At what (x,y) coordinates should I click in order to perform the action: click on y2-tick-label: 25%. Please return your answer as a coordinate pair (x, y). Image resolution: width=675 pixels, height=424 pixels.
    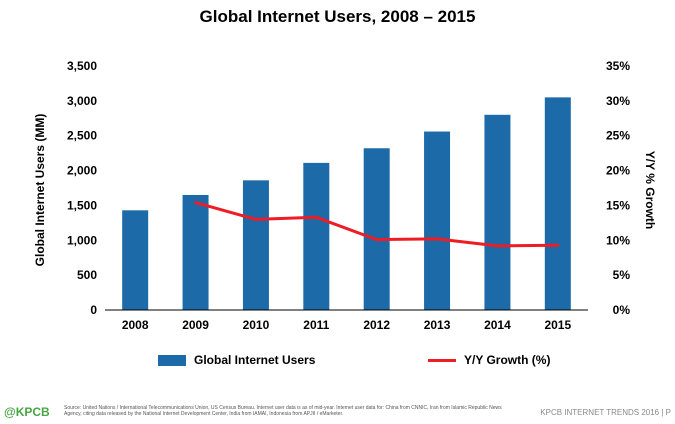
    Looking at the image, I should click on (618, 136).